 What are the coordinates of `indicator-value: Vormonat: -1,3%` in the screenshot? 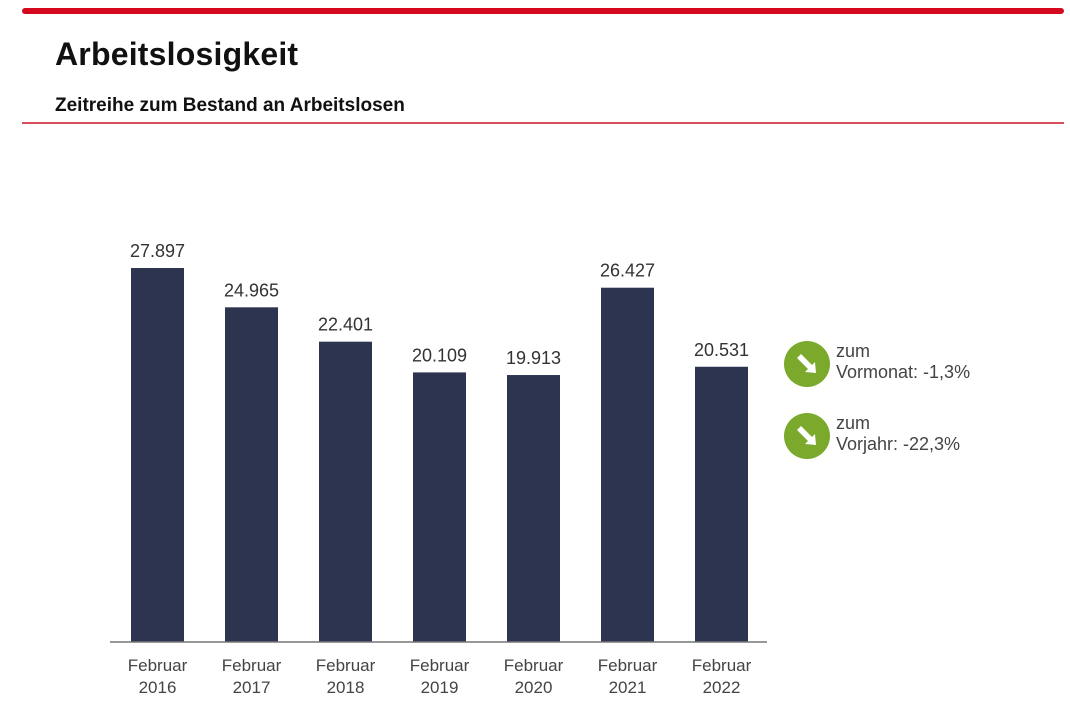 It's located at (903, 372).